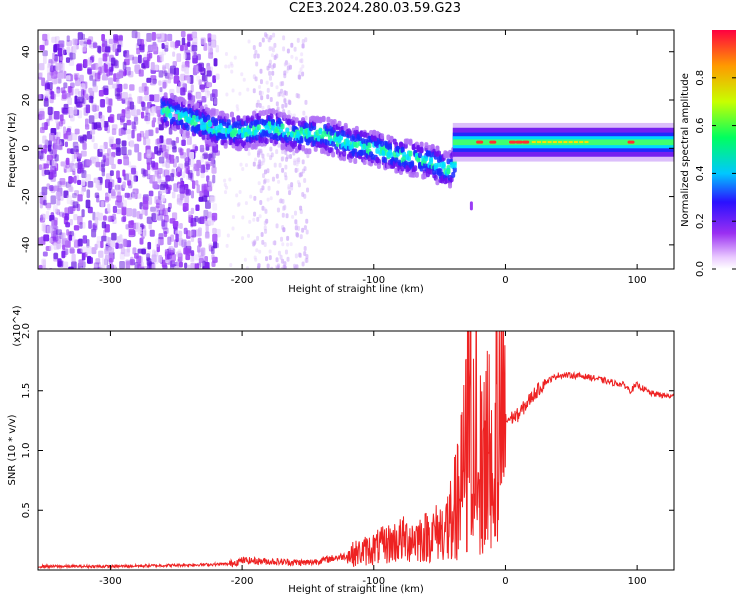 The image size is (750, 600). I want to click on x-tick-label: -100, so click(373, 280).